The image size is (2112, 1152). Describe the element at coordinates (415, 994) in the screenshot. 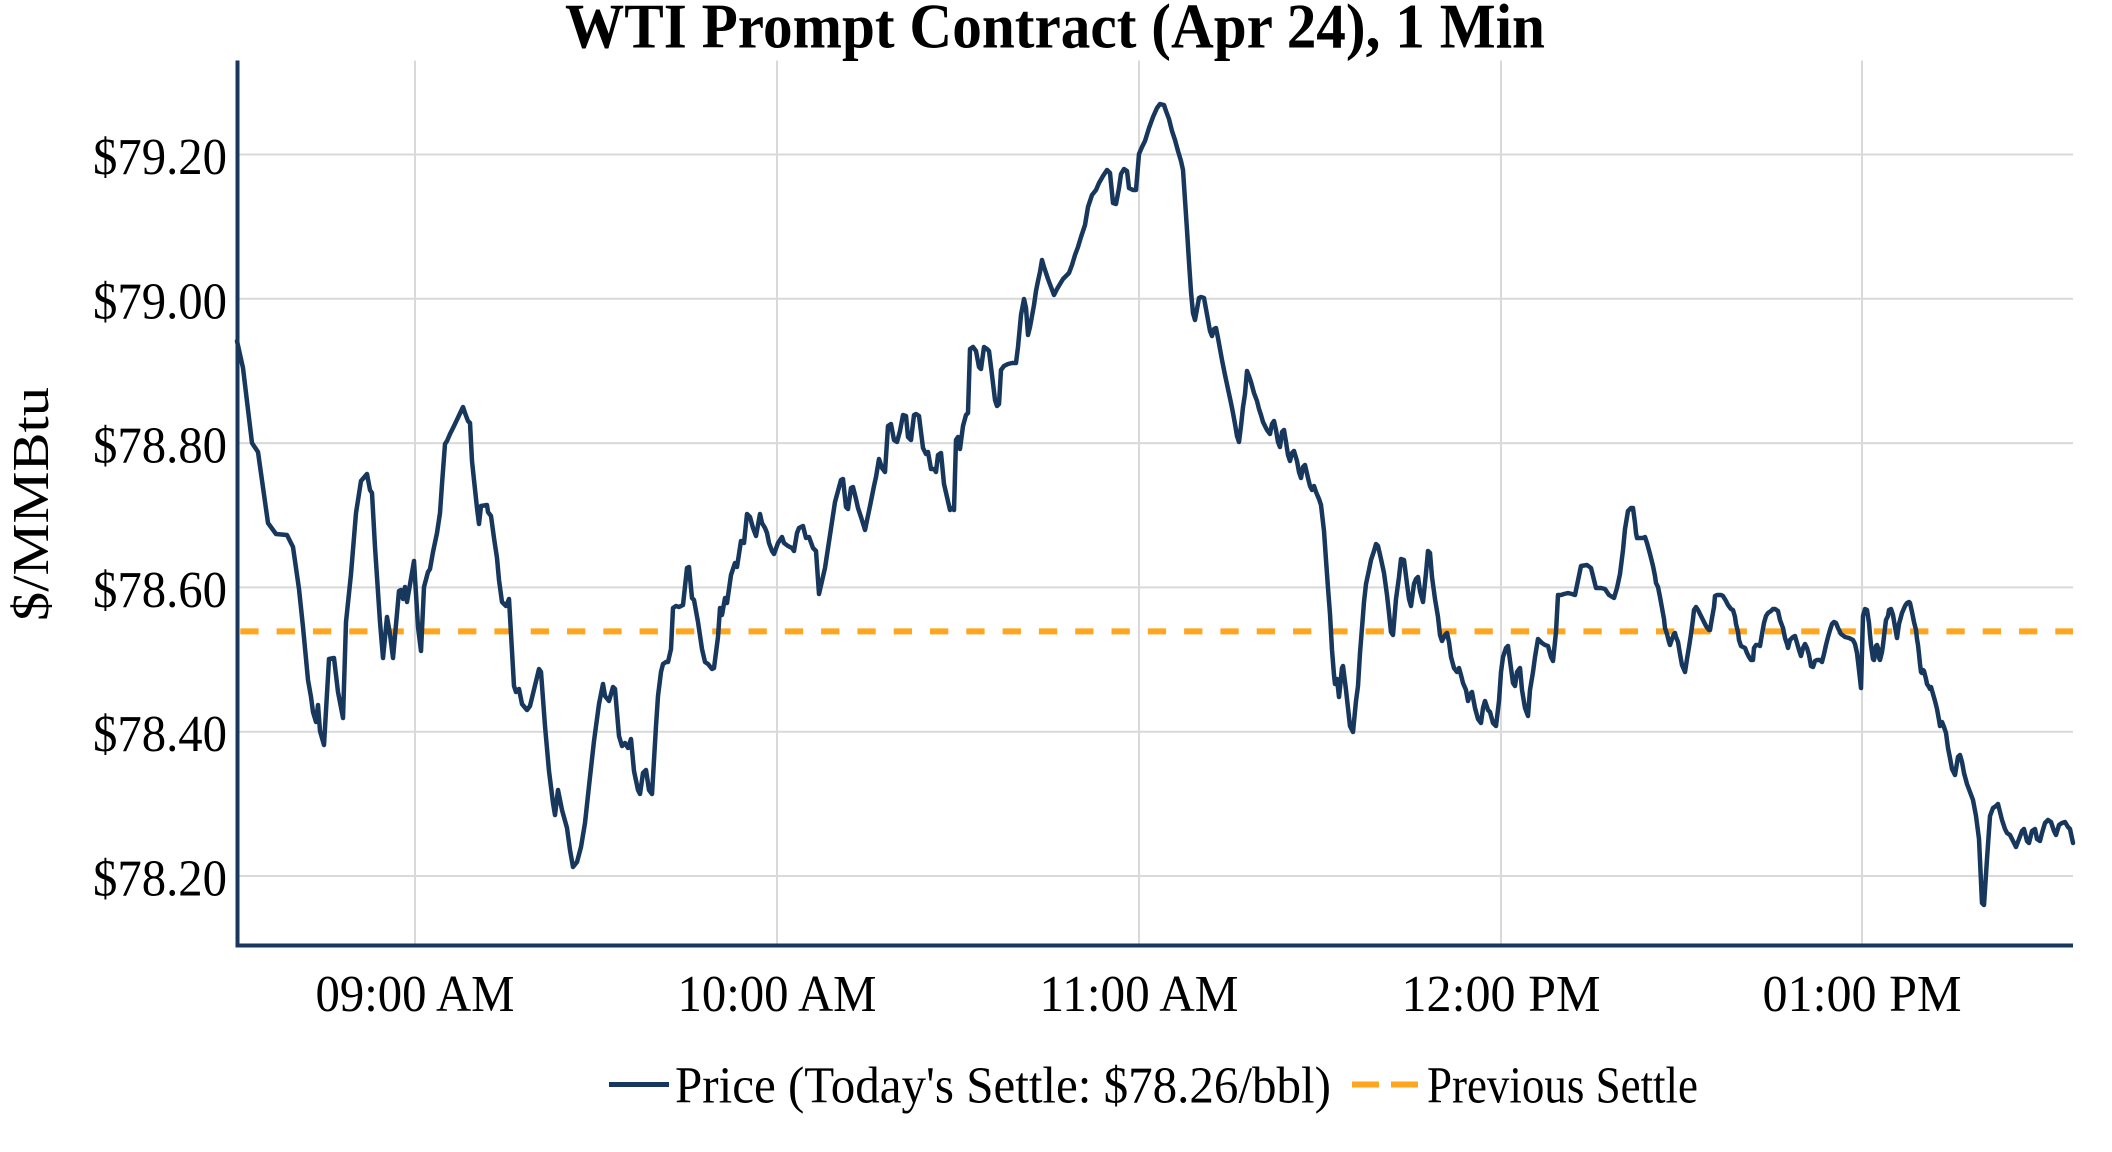

I see `svg-text: 09:00 AM` at that location.